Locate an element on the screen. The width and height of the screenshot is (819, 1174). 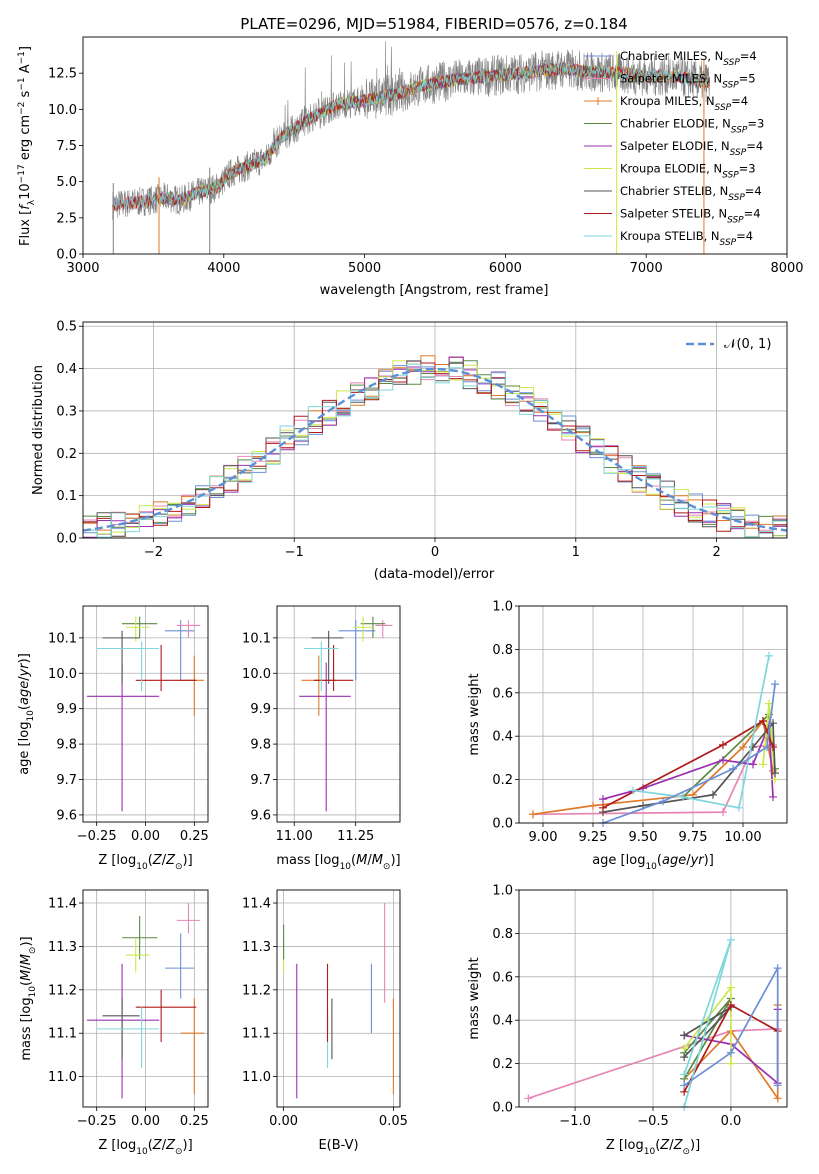
label-part: A is located at coordinates (25, 70).